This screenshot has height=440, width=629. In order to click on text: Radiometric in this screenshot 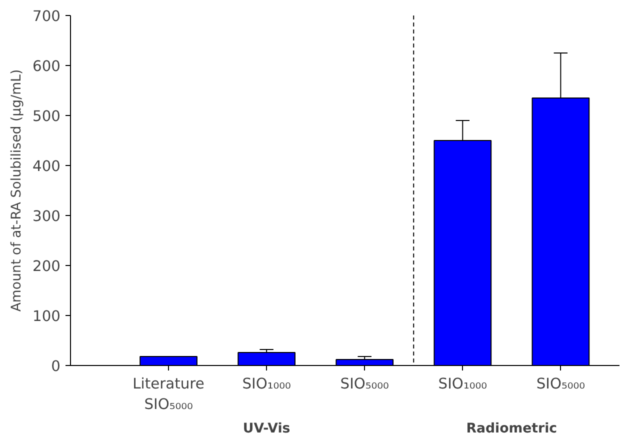, I will do `click(512, 429)`.